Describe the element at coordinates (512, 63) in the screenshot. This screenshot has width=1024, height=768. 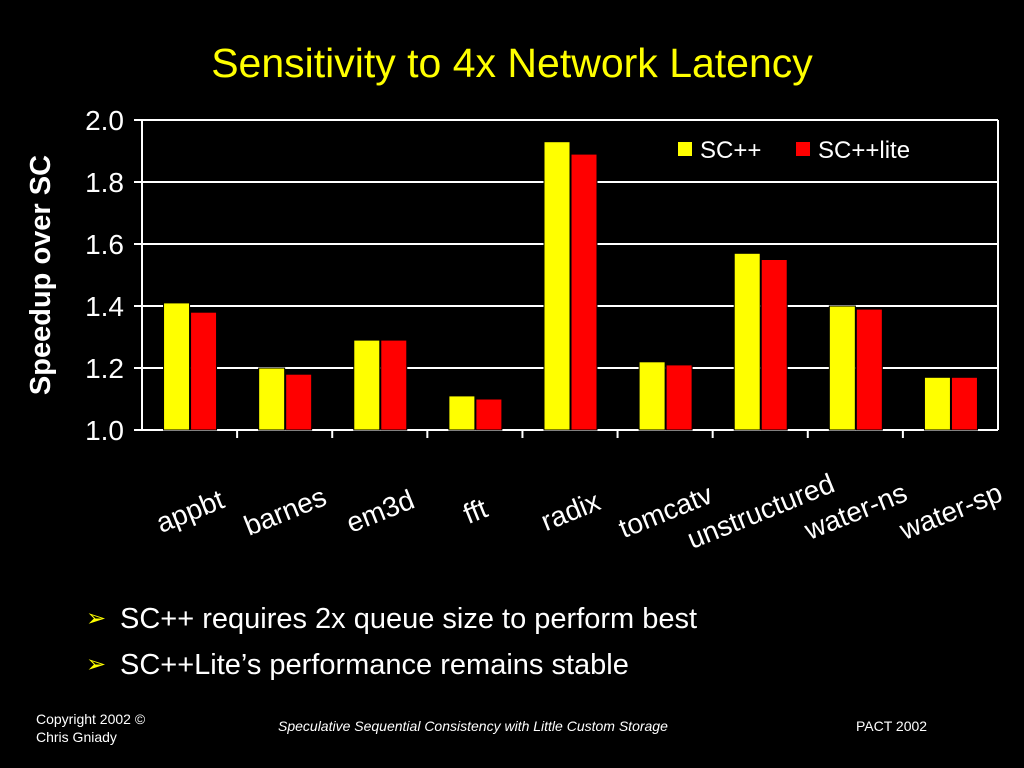
I see `slide-title: Sensitivity to 4x Network Latency` at that location.